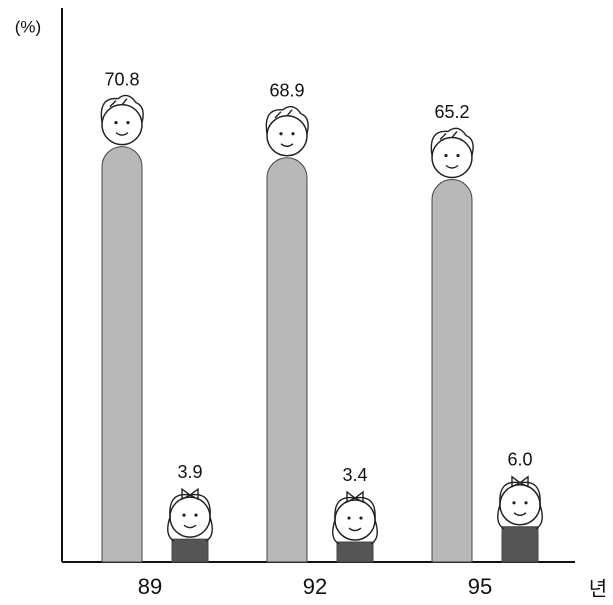  Describe the element at coordinates (354, 475) in the screenshot. I see `value-label: 3.4` at that location.